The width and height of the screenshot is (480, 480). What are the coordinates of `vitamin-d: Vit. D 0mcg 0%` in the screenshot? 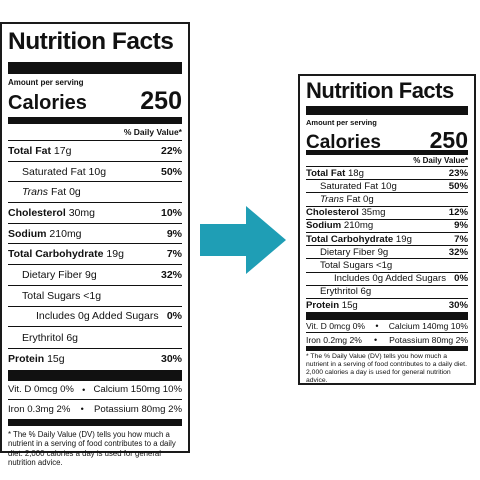 It's located at (41, 390).